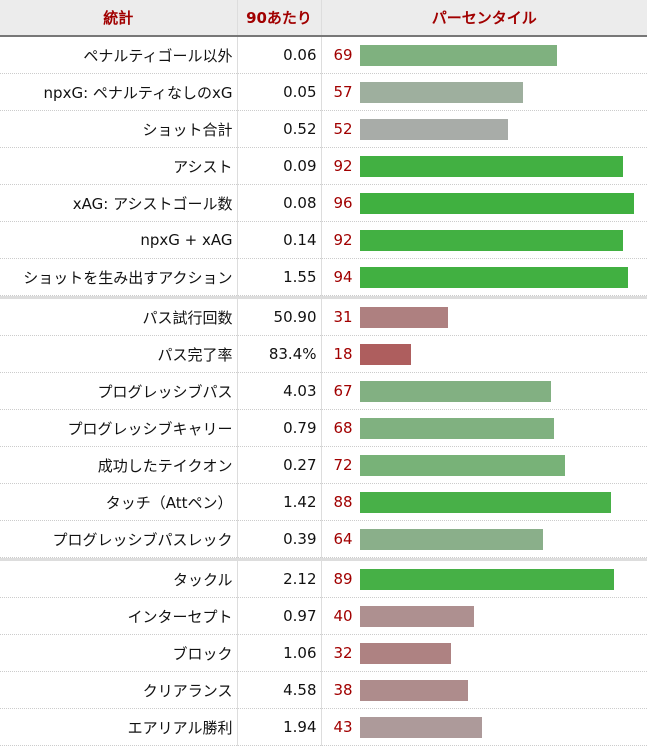 Image resolution: width=647 pixels, height=746 pixels. Describe the element at coordinates (118, 428) in the screenshot. I see `stat-name: プログレッシブキャリー` at that location.